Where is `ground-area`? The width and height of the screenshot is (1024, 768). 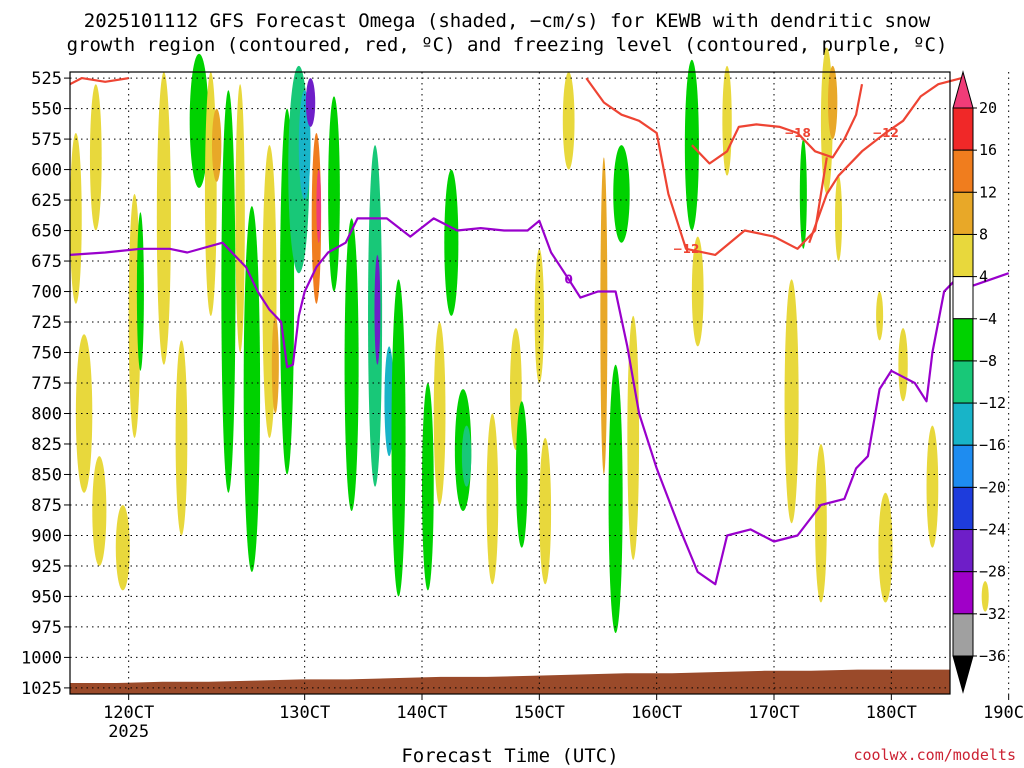
ground-area is located at coordinates (510, 681).